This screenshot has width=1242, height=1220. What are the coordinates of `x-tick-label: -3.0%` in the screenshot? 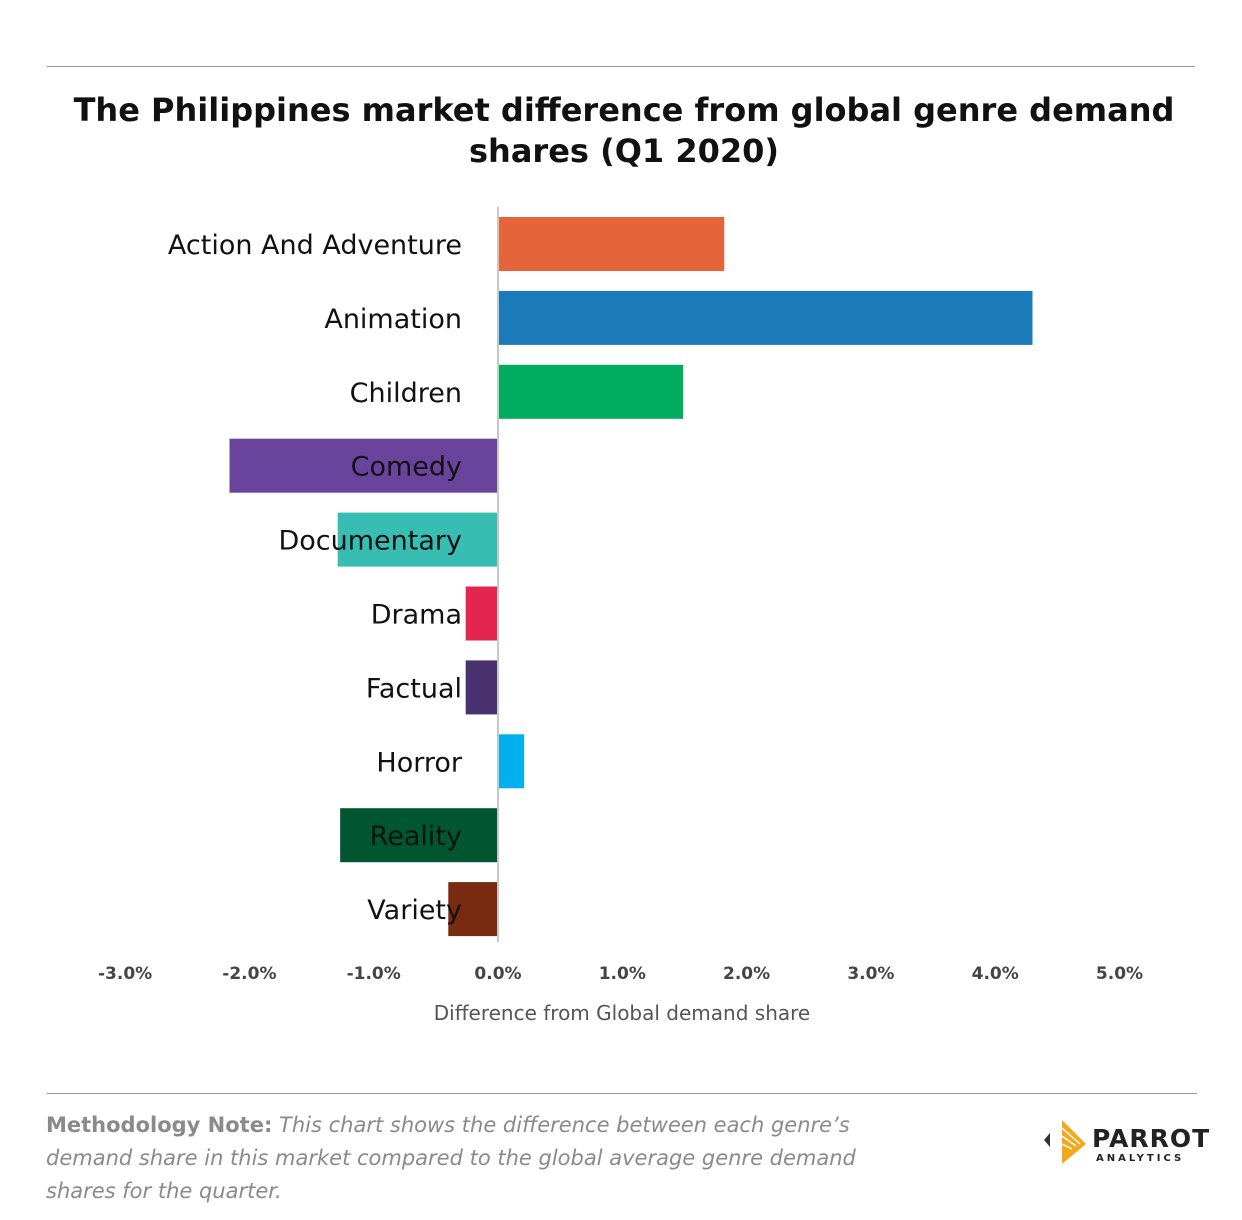 It's located at (125, 974).